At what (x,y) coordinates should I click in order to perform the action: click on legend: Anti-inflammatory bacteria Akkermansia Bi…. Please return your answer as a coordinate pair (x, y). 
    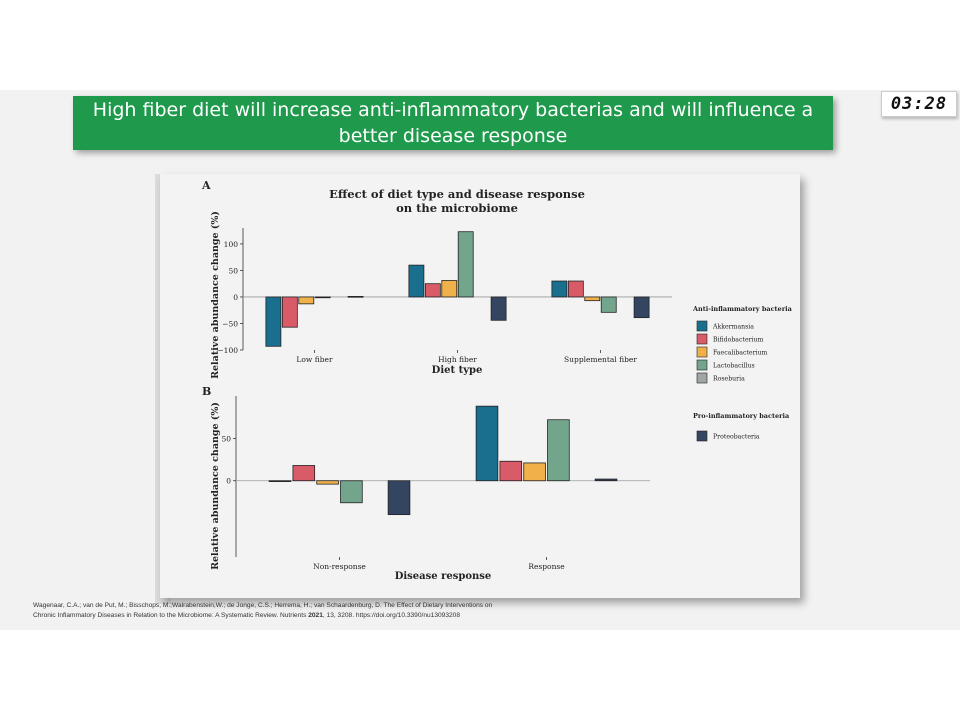
    Looking at the image, I should click on (742, 373).